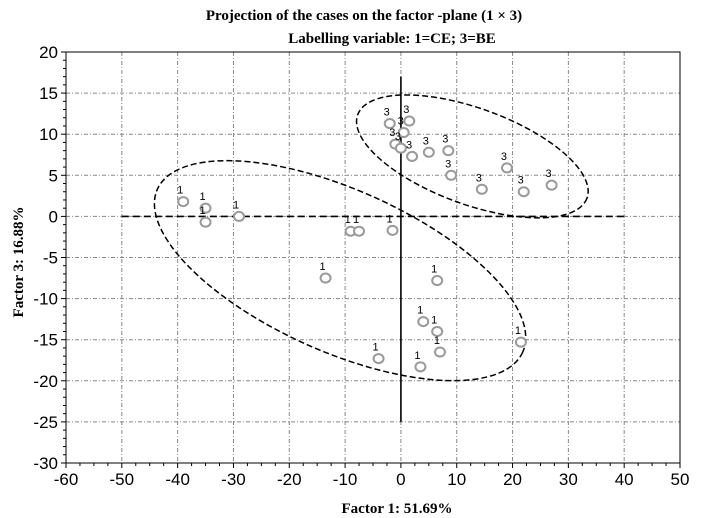 The height and width of the screenshot is (518, 701). Describe the element at coordinates (512, 479) in the screenshot. I see `x-tick-label: 20` at that location.